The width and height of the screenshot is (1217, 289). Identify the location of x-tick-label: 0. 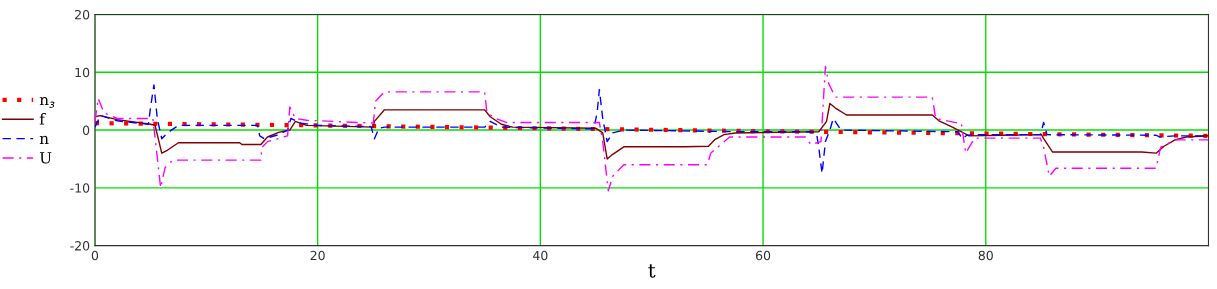
(95, 255).